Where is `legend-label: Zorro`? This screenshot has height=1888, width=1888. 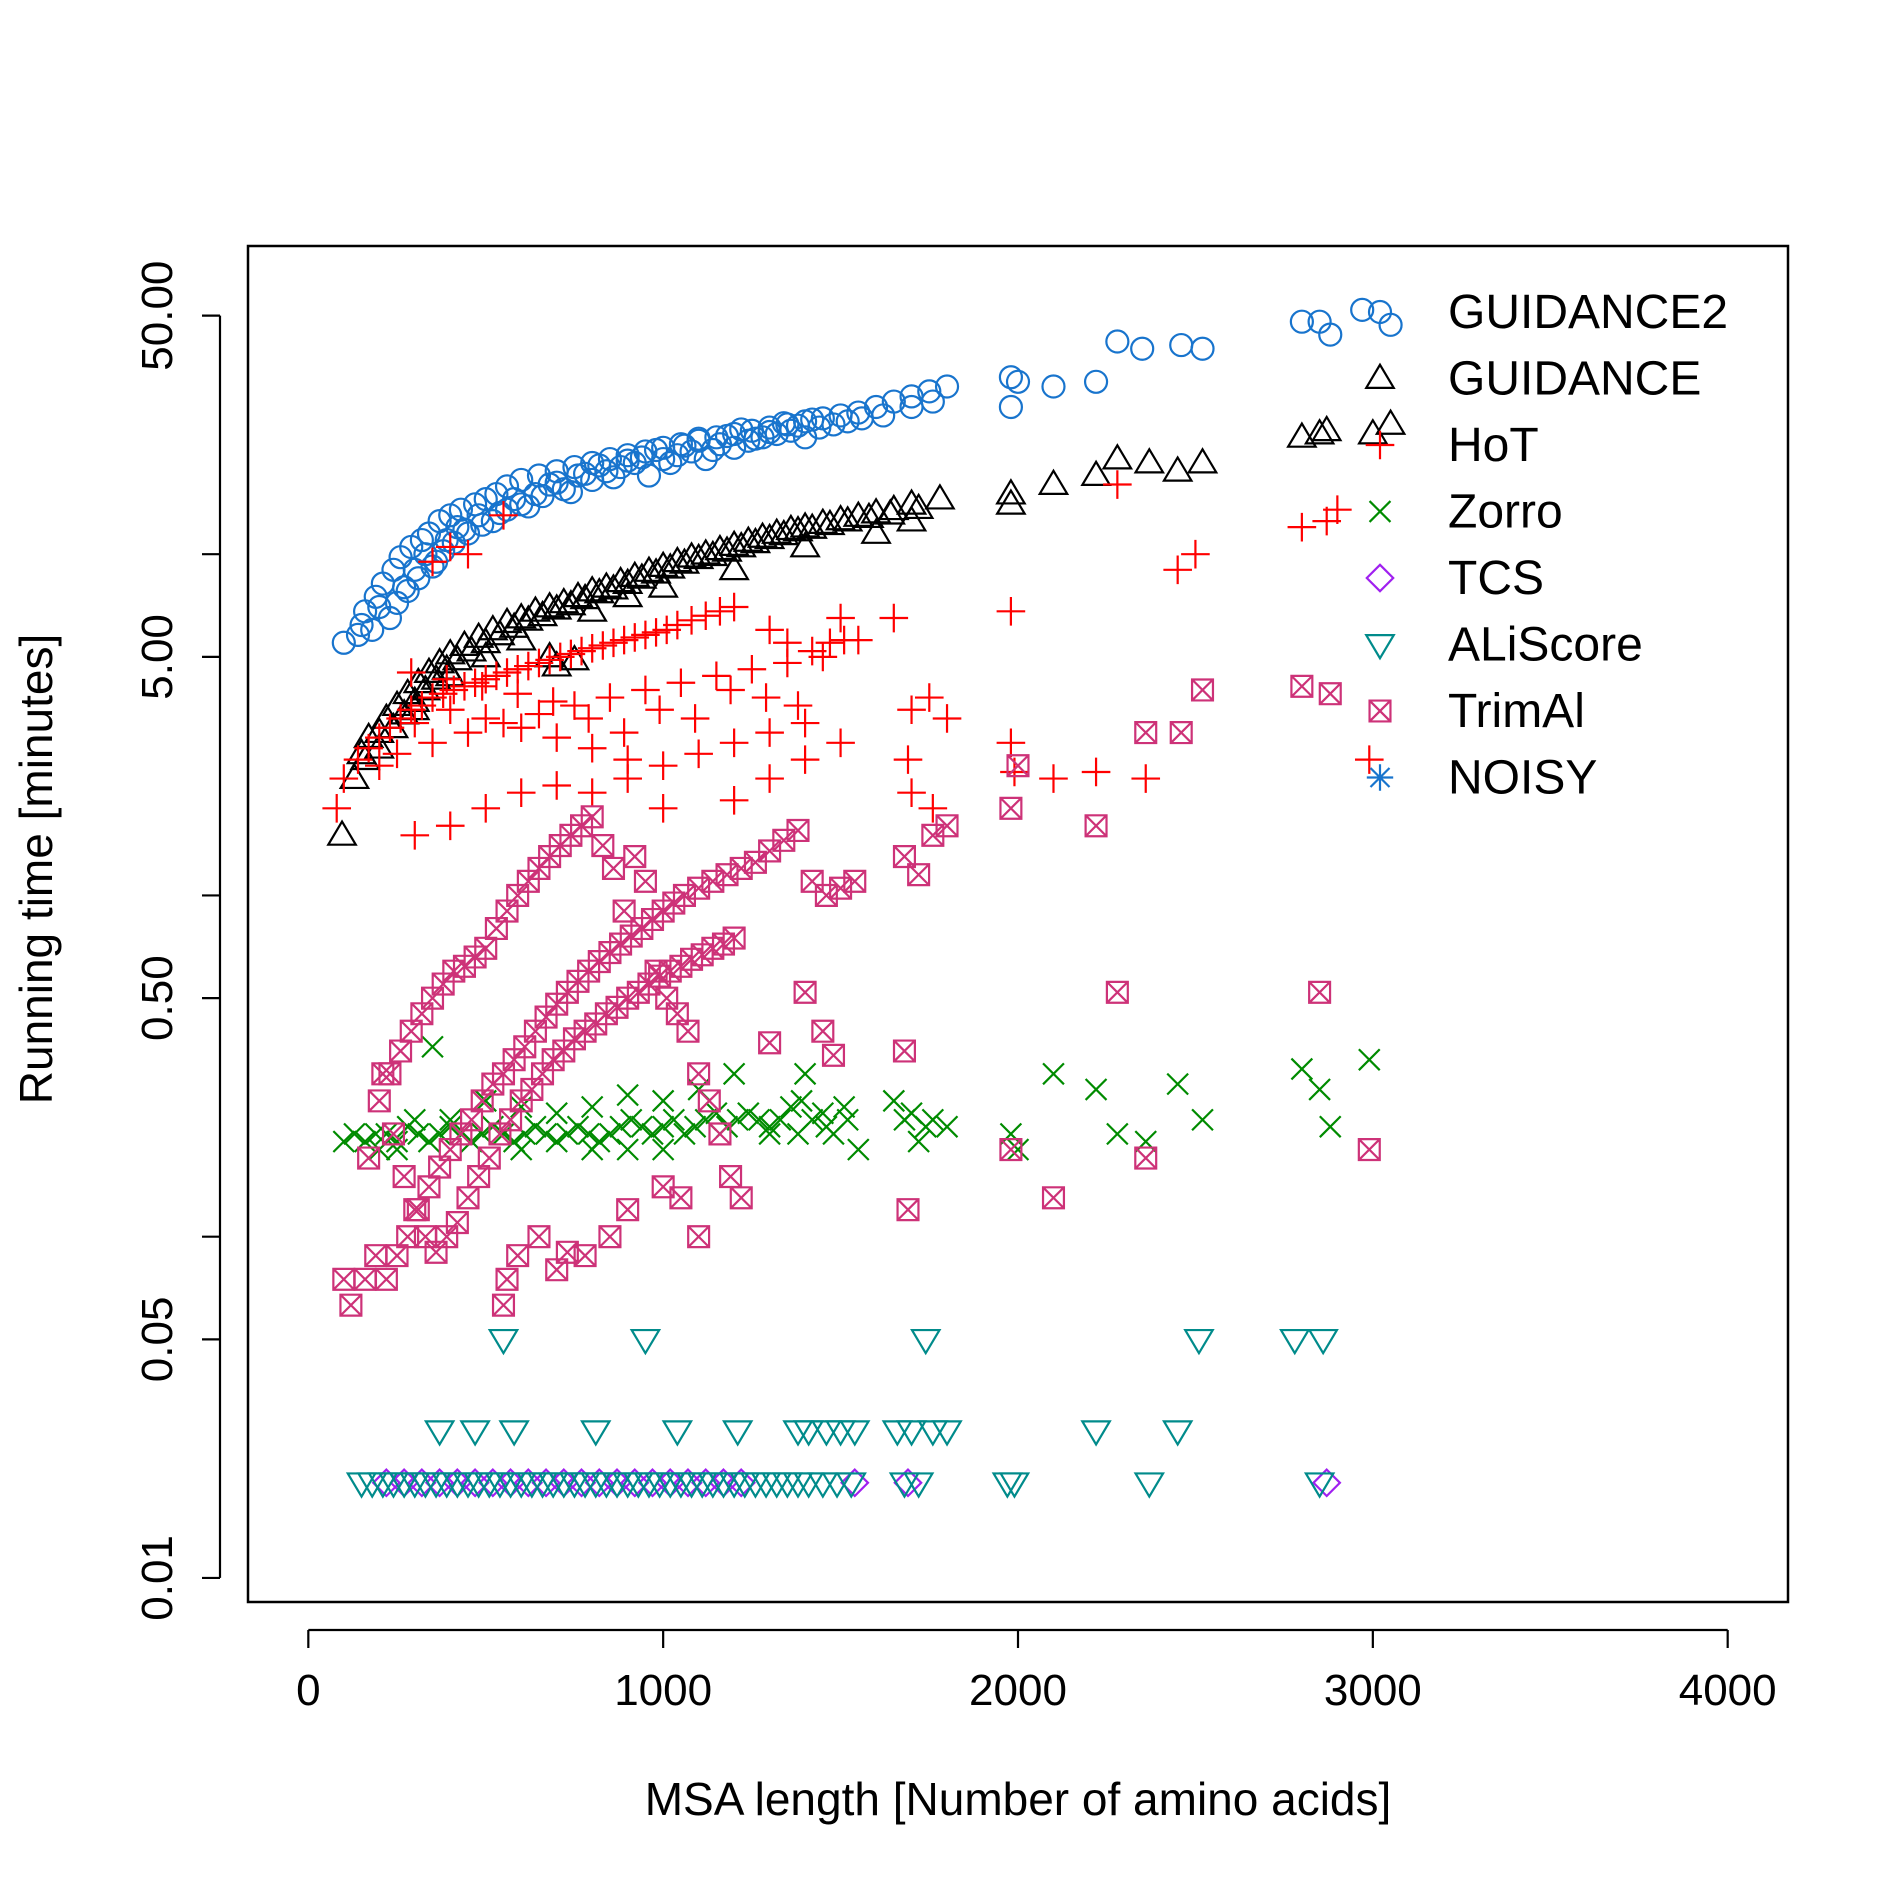
legend-label: Zorro is located at coordinates (1505, 512).